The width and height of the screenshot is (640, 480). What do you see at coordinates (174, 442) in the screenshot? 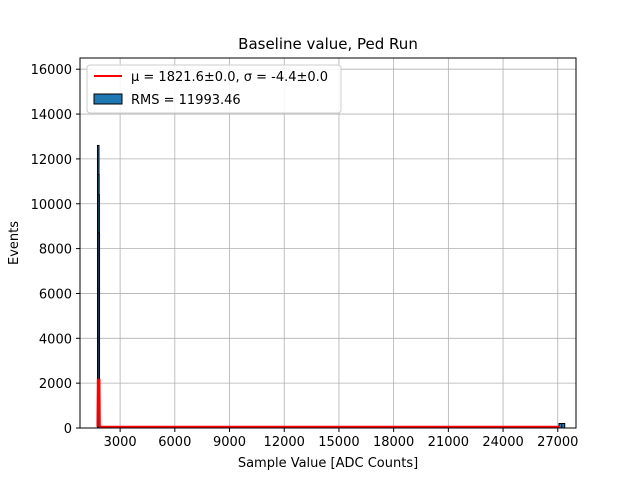
I see `x-tick-label: 6000` at bounding box center [174, 442].